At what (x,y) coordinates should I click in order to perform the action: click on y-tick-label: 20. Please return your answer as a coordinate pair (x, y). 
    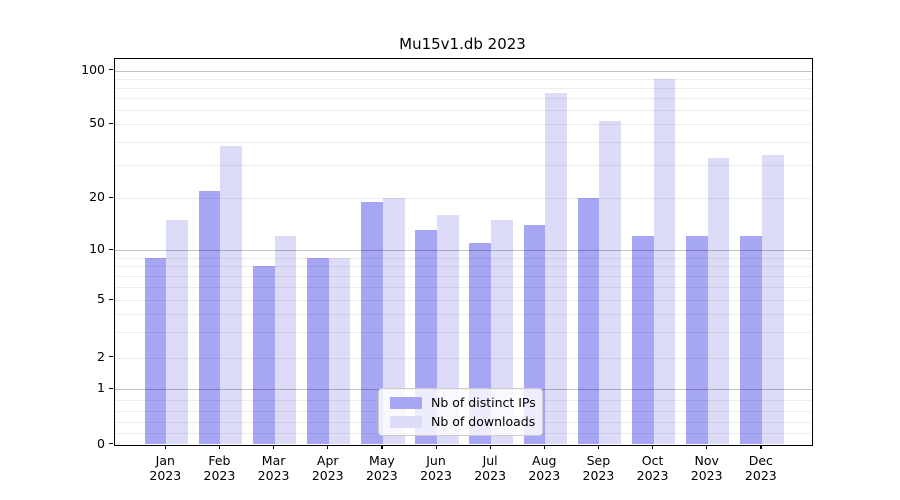
    Looking at the image, I should click on (97, 197).